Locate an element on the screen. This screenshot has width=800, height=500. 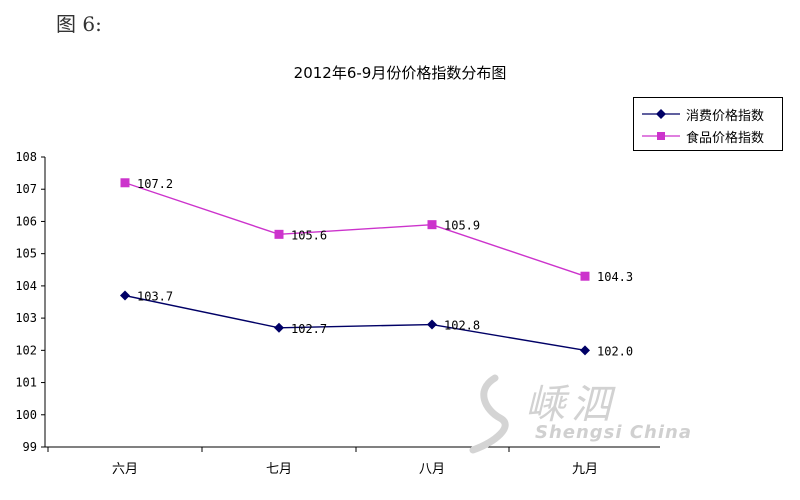
legend-label-food: 食品价格指数 is located at coordinates (725, 138).